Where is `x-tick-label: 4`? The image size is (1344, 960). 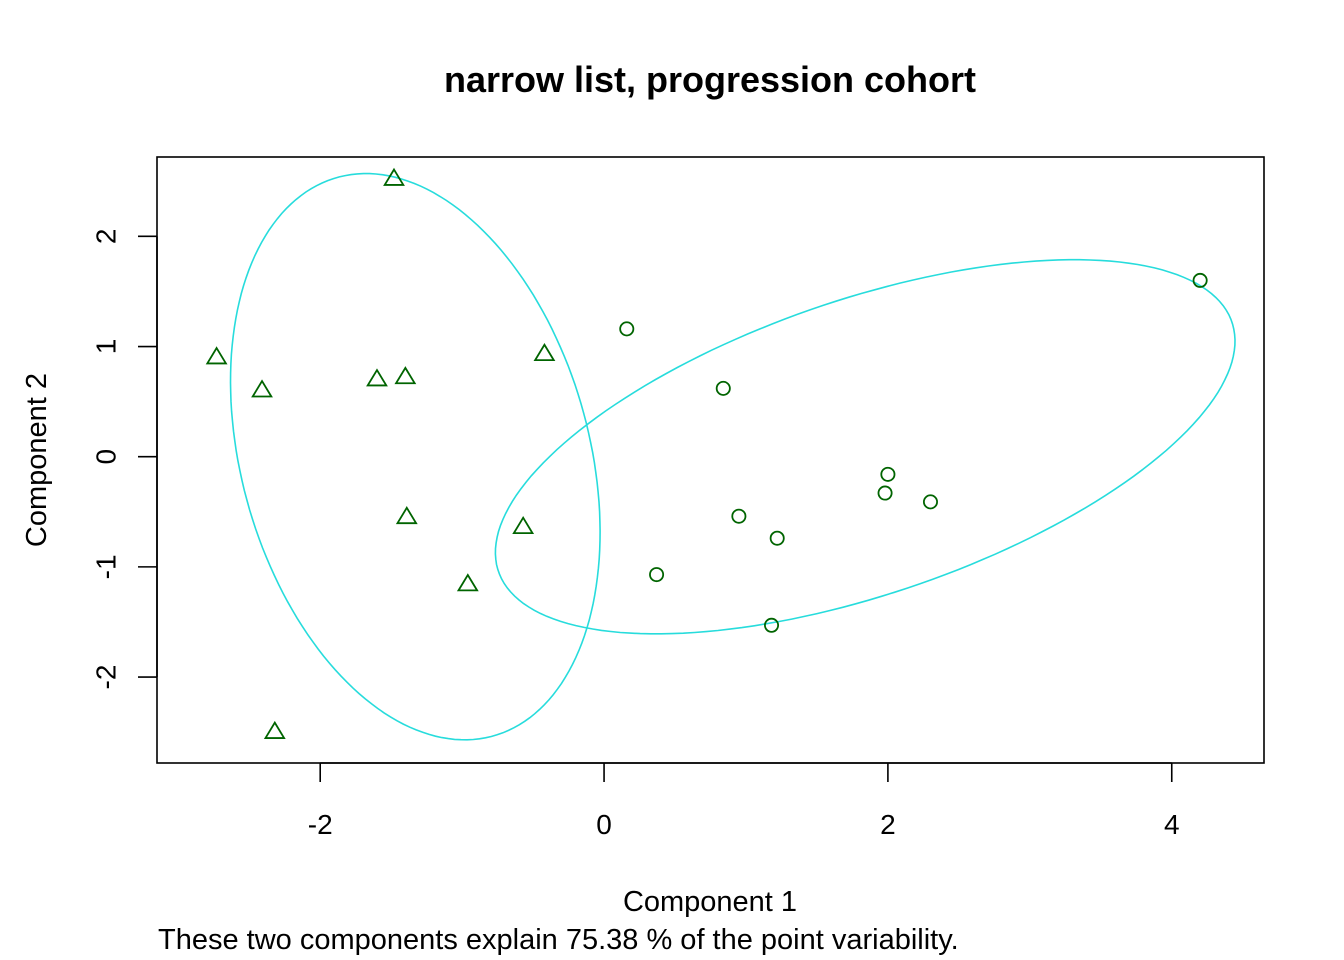 x-tick-label: 4 is located at coordinates (1172, 824).